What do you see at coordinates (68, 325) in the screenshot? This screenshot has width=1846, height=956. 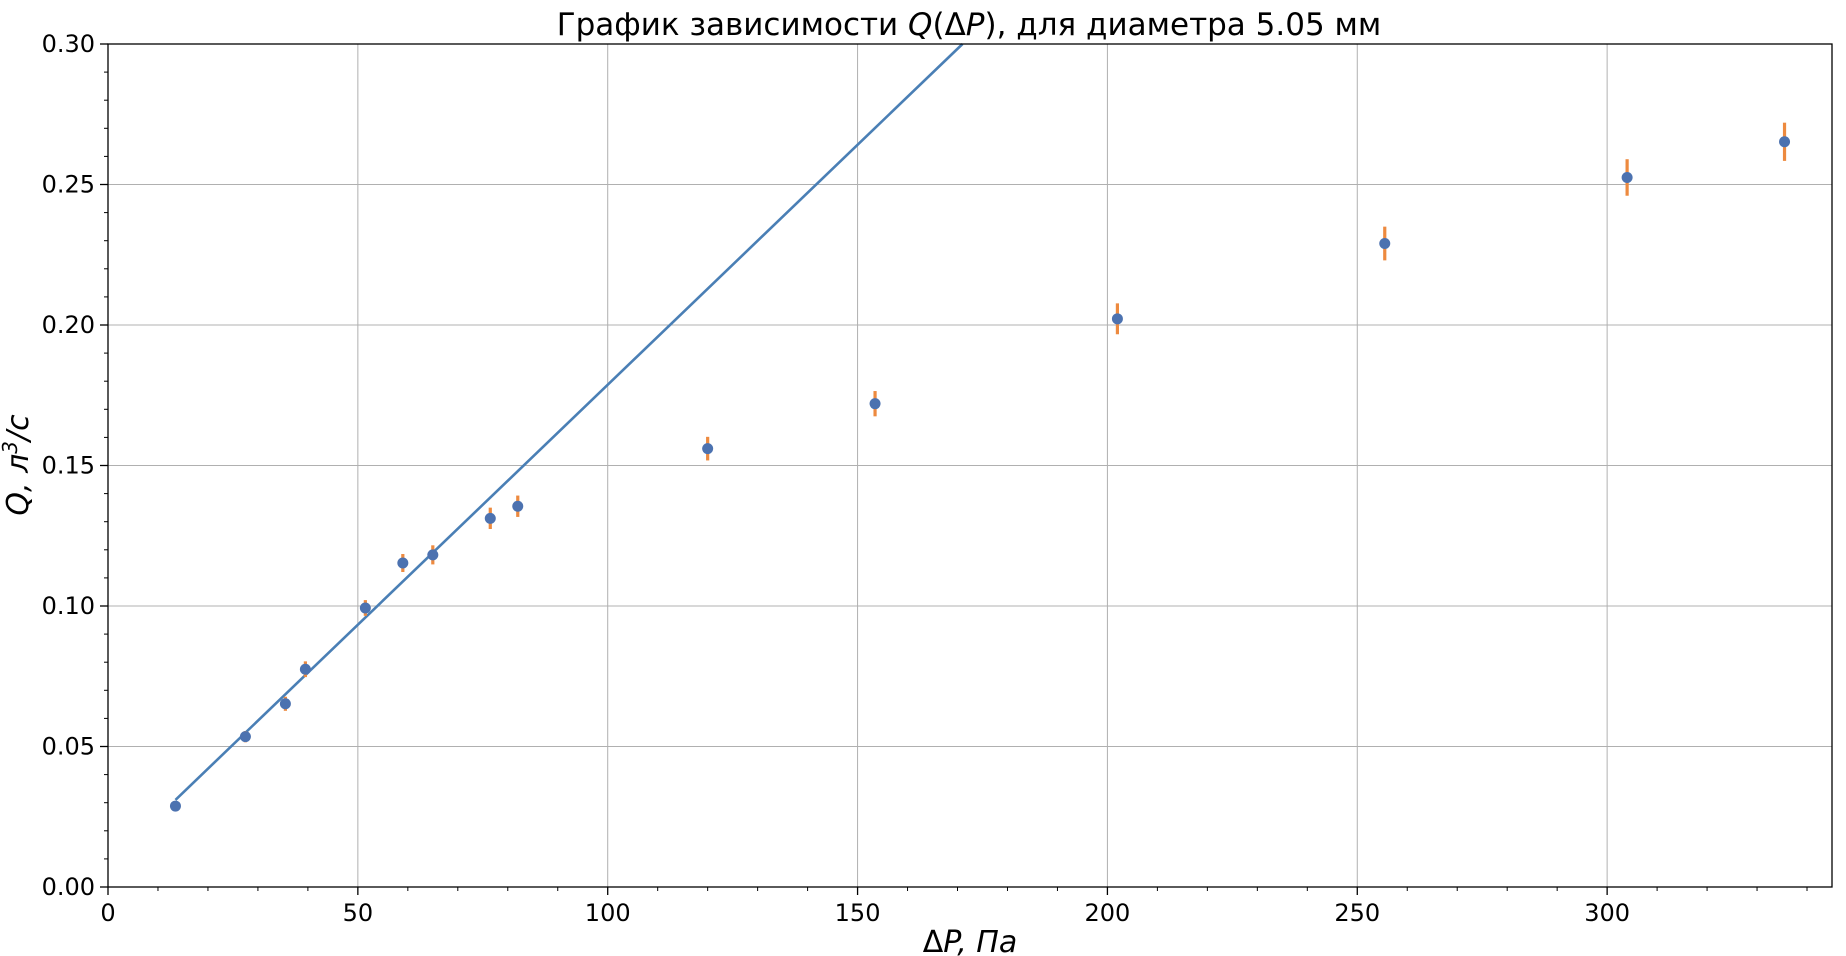 I see `y-tick-label: 0.20` at bounding box center [68, 325].